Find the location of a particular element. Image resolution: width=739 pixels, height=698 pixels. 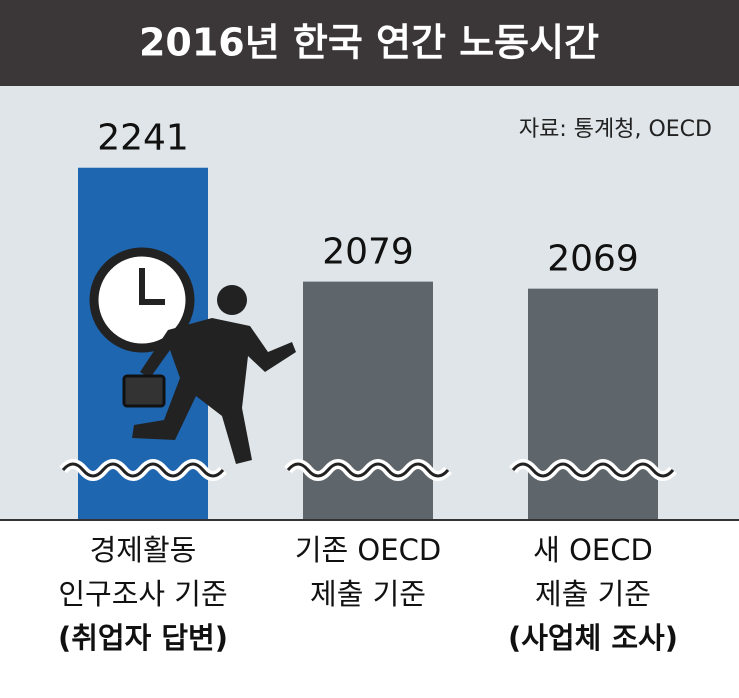

runner-body is located at coordinates (214, 391).